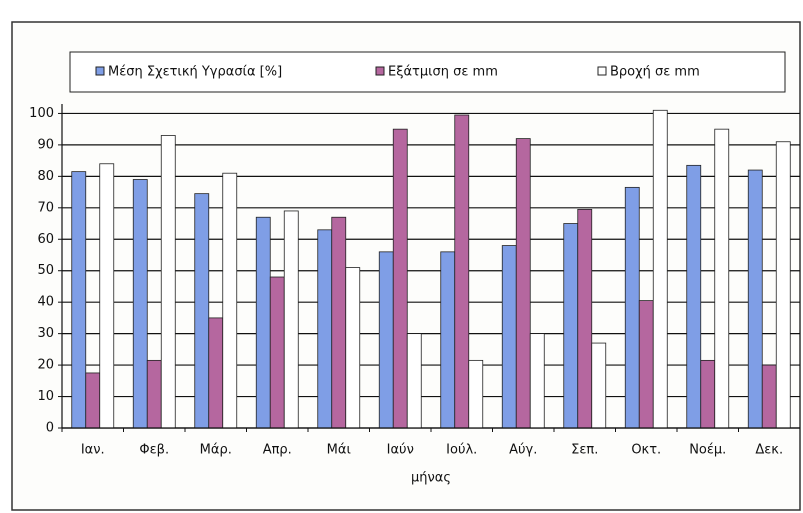  Describe the element at coordinates (50, 428) in the screenshot. I see `y-tick-label: 0` at that location.